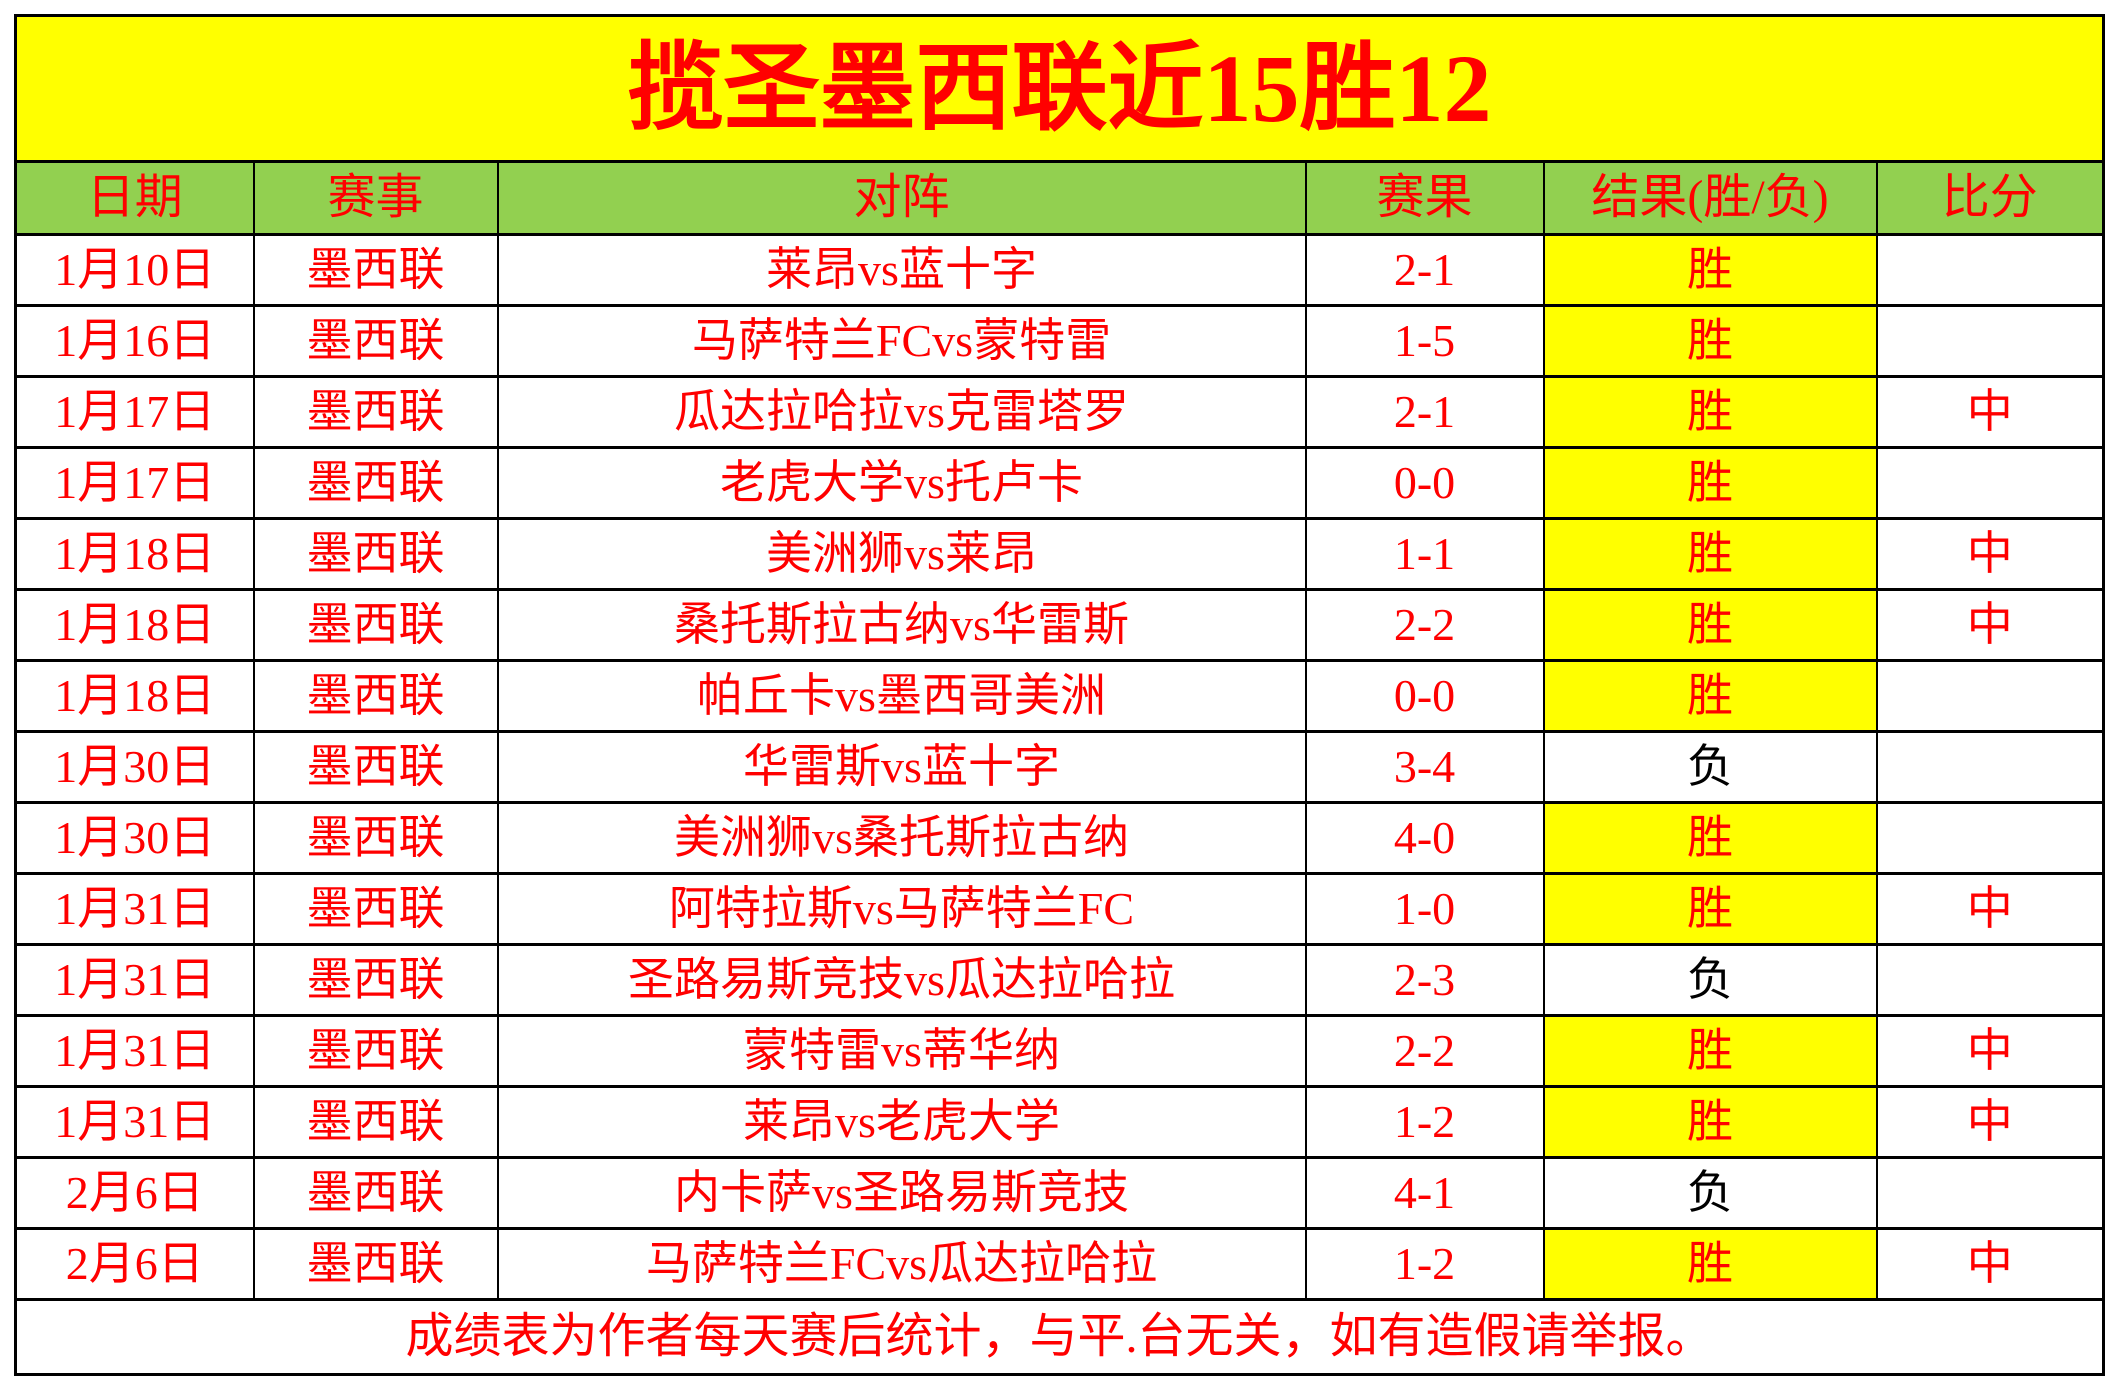 The image size is (2114, 1392). Describe the element at coordinates (901, 1193) in the screenshot. I see `match-cell: 内卡萨vs圣路易斯竞技` at that location.